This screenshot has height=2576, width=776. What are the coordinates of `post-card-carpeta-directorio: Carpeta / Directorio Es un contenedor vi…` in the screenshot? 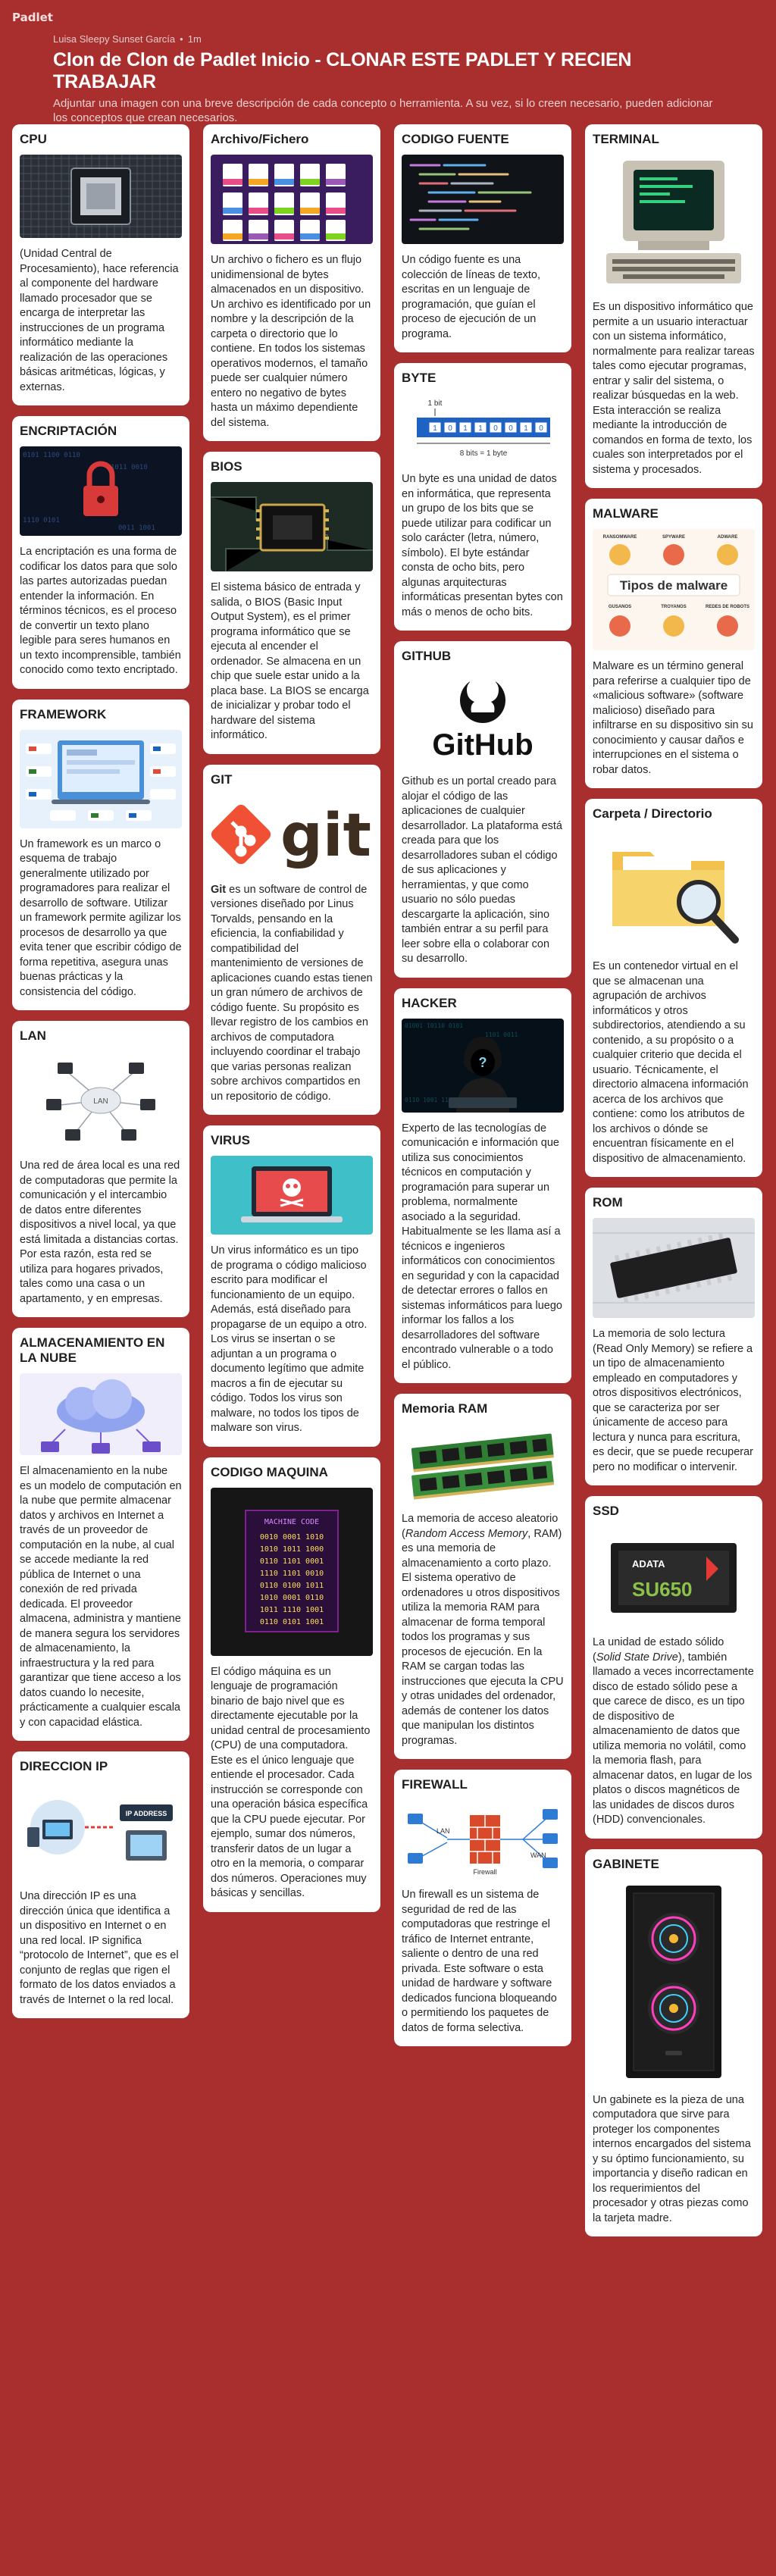 It's located at (673, 988).